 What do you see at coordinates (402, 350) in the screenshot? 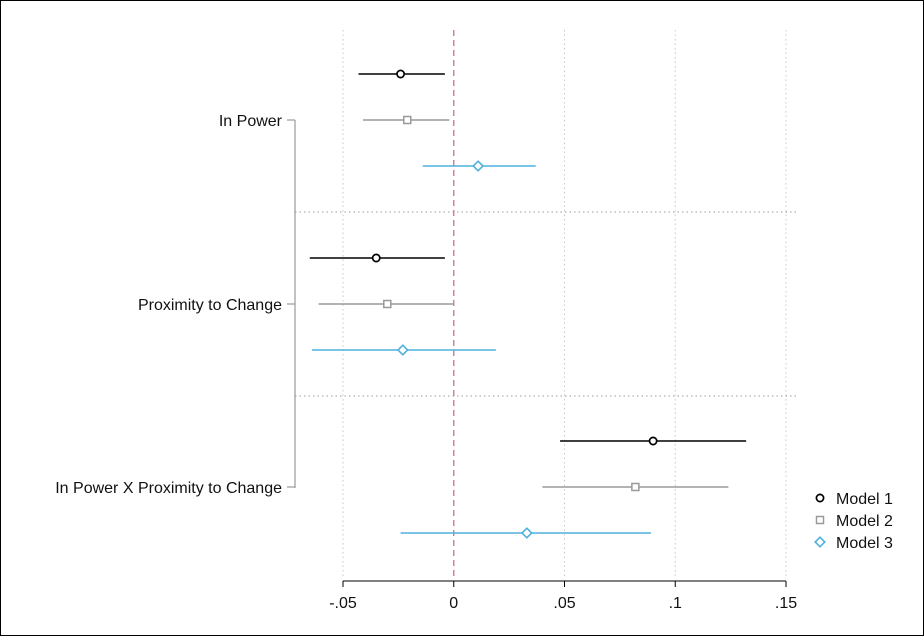
I see `point-model-3-proximity-to-change` at bounding box center [402, 350].